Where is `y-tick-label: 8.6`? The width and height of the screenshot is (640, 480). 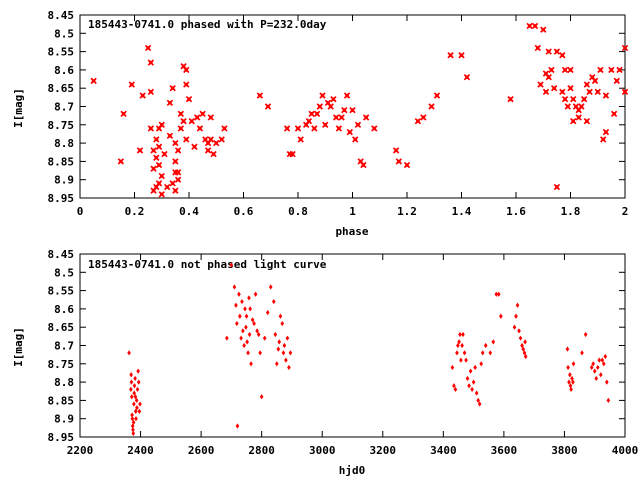
y-tick-label: 8.6 is located at coordinates (64, 309).